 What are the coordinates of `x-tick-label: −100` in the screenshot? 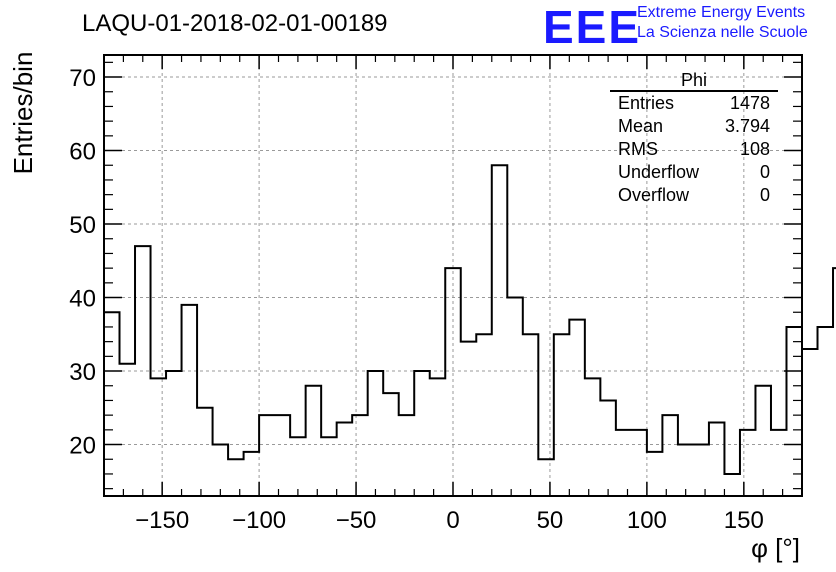 It's located at (259, 520).